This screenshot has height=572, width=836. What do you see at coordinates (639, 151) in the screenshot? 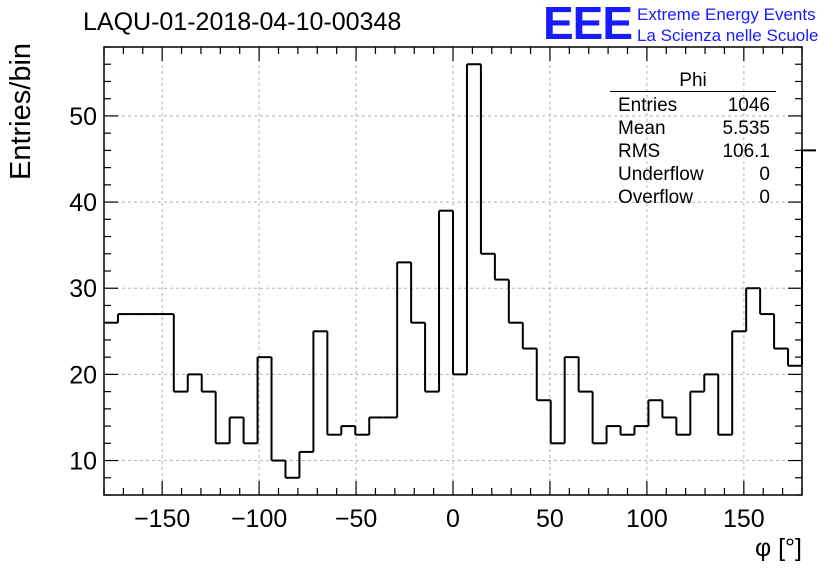
I see `stats-row-label: RMS` at bounding box center [639, 151].